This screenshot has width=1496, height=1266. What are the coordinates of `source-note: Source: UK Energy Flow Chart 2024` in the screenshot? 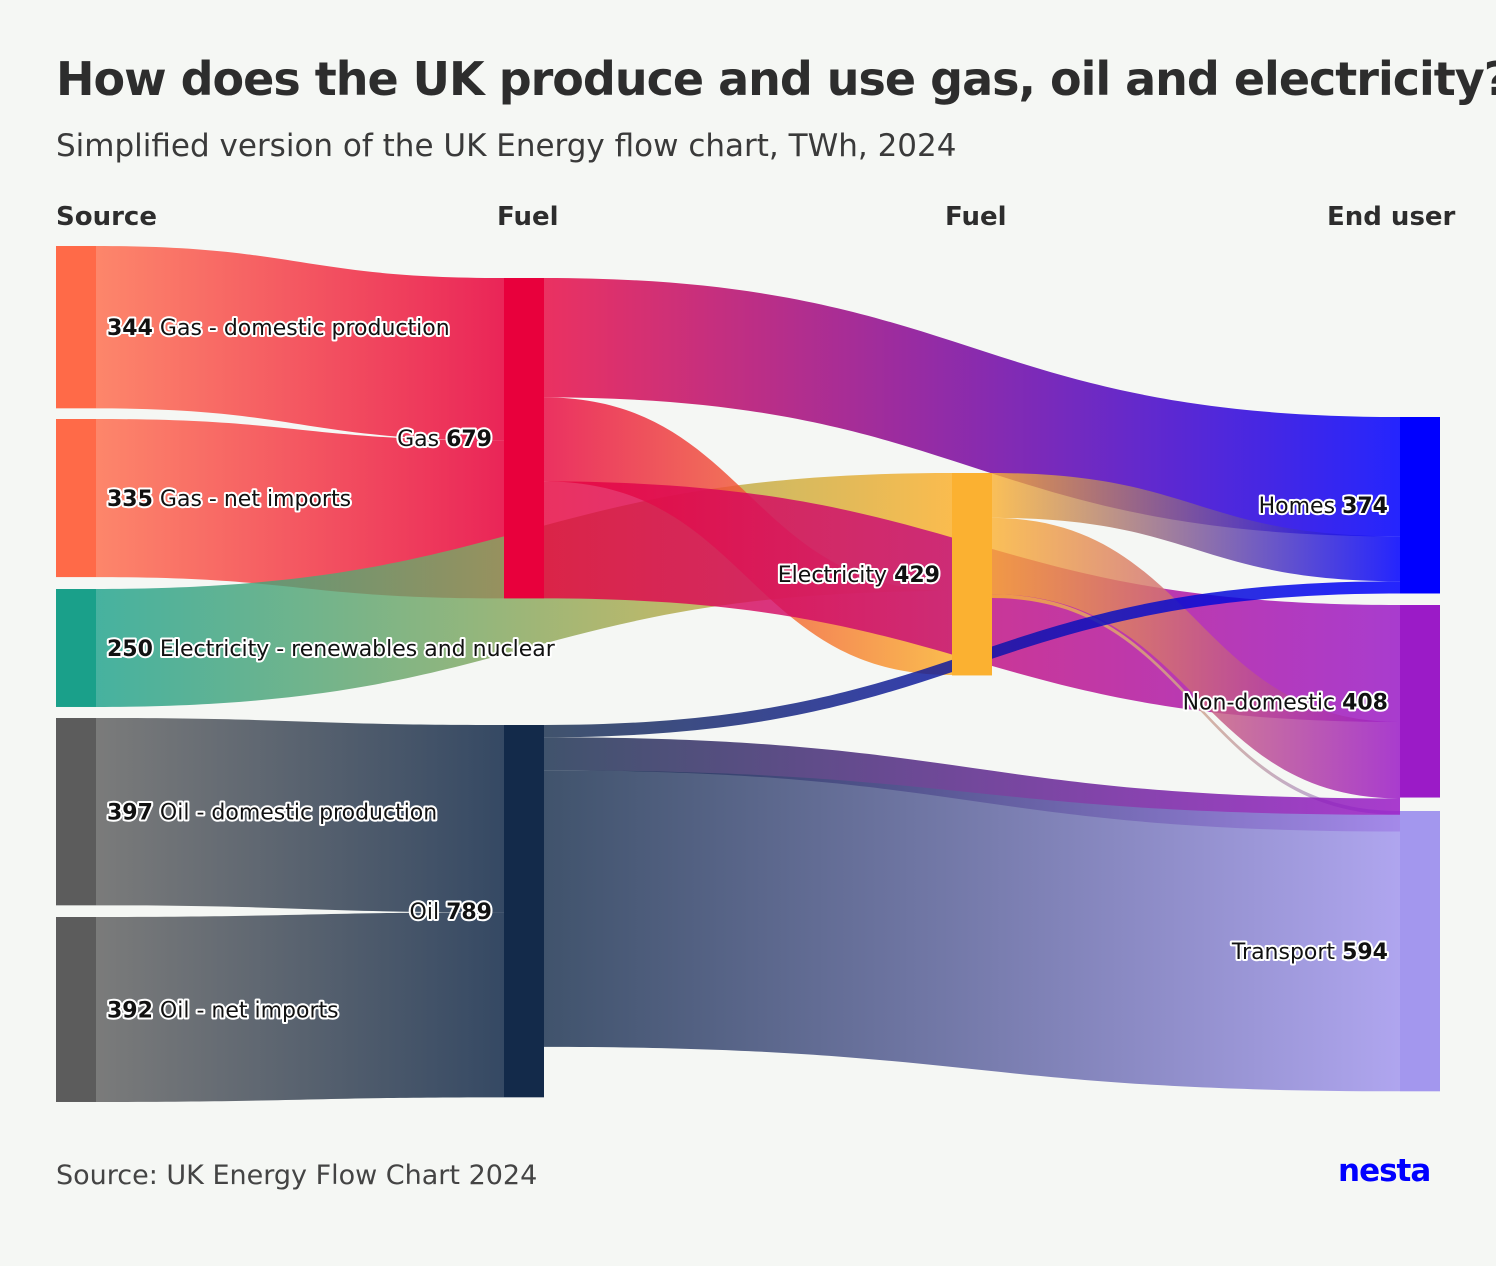 It's located at (297, 1175).